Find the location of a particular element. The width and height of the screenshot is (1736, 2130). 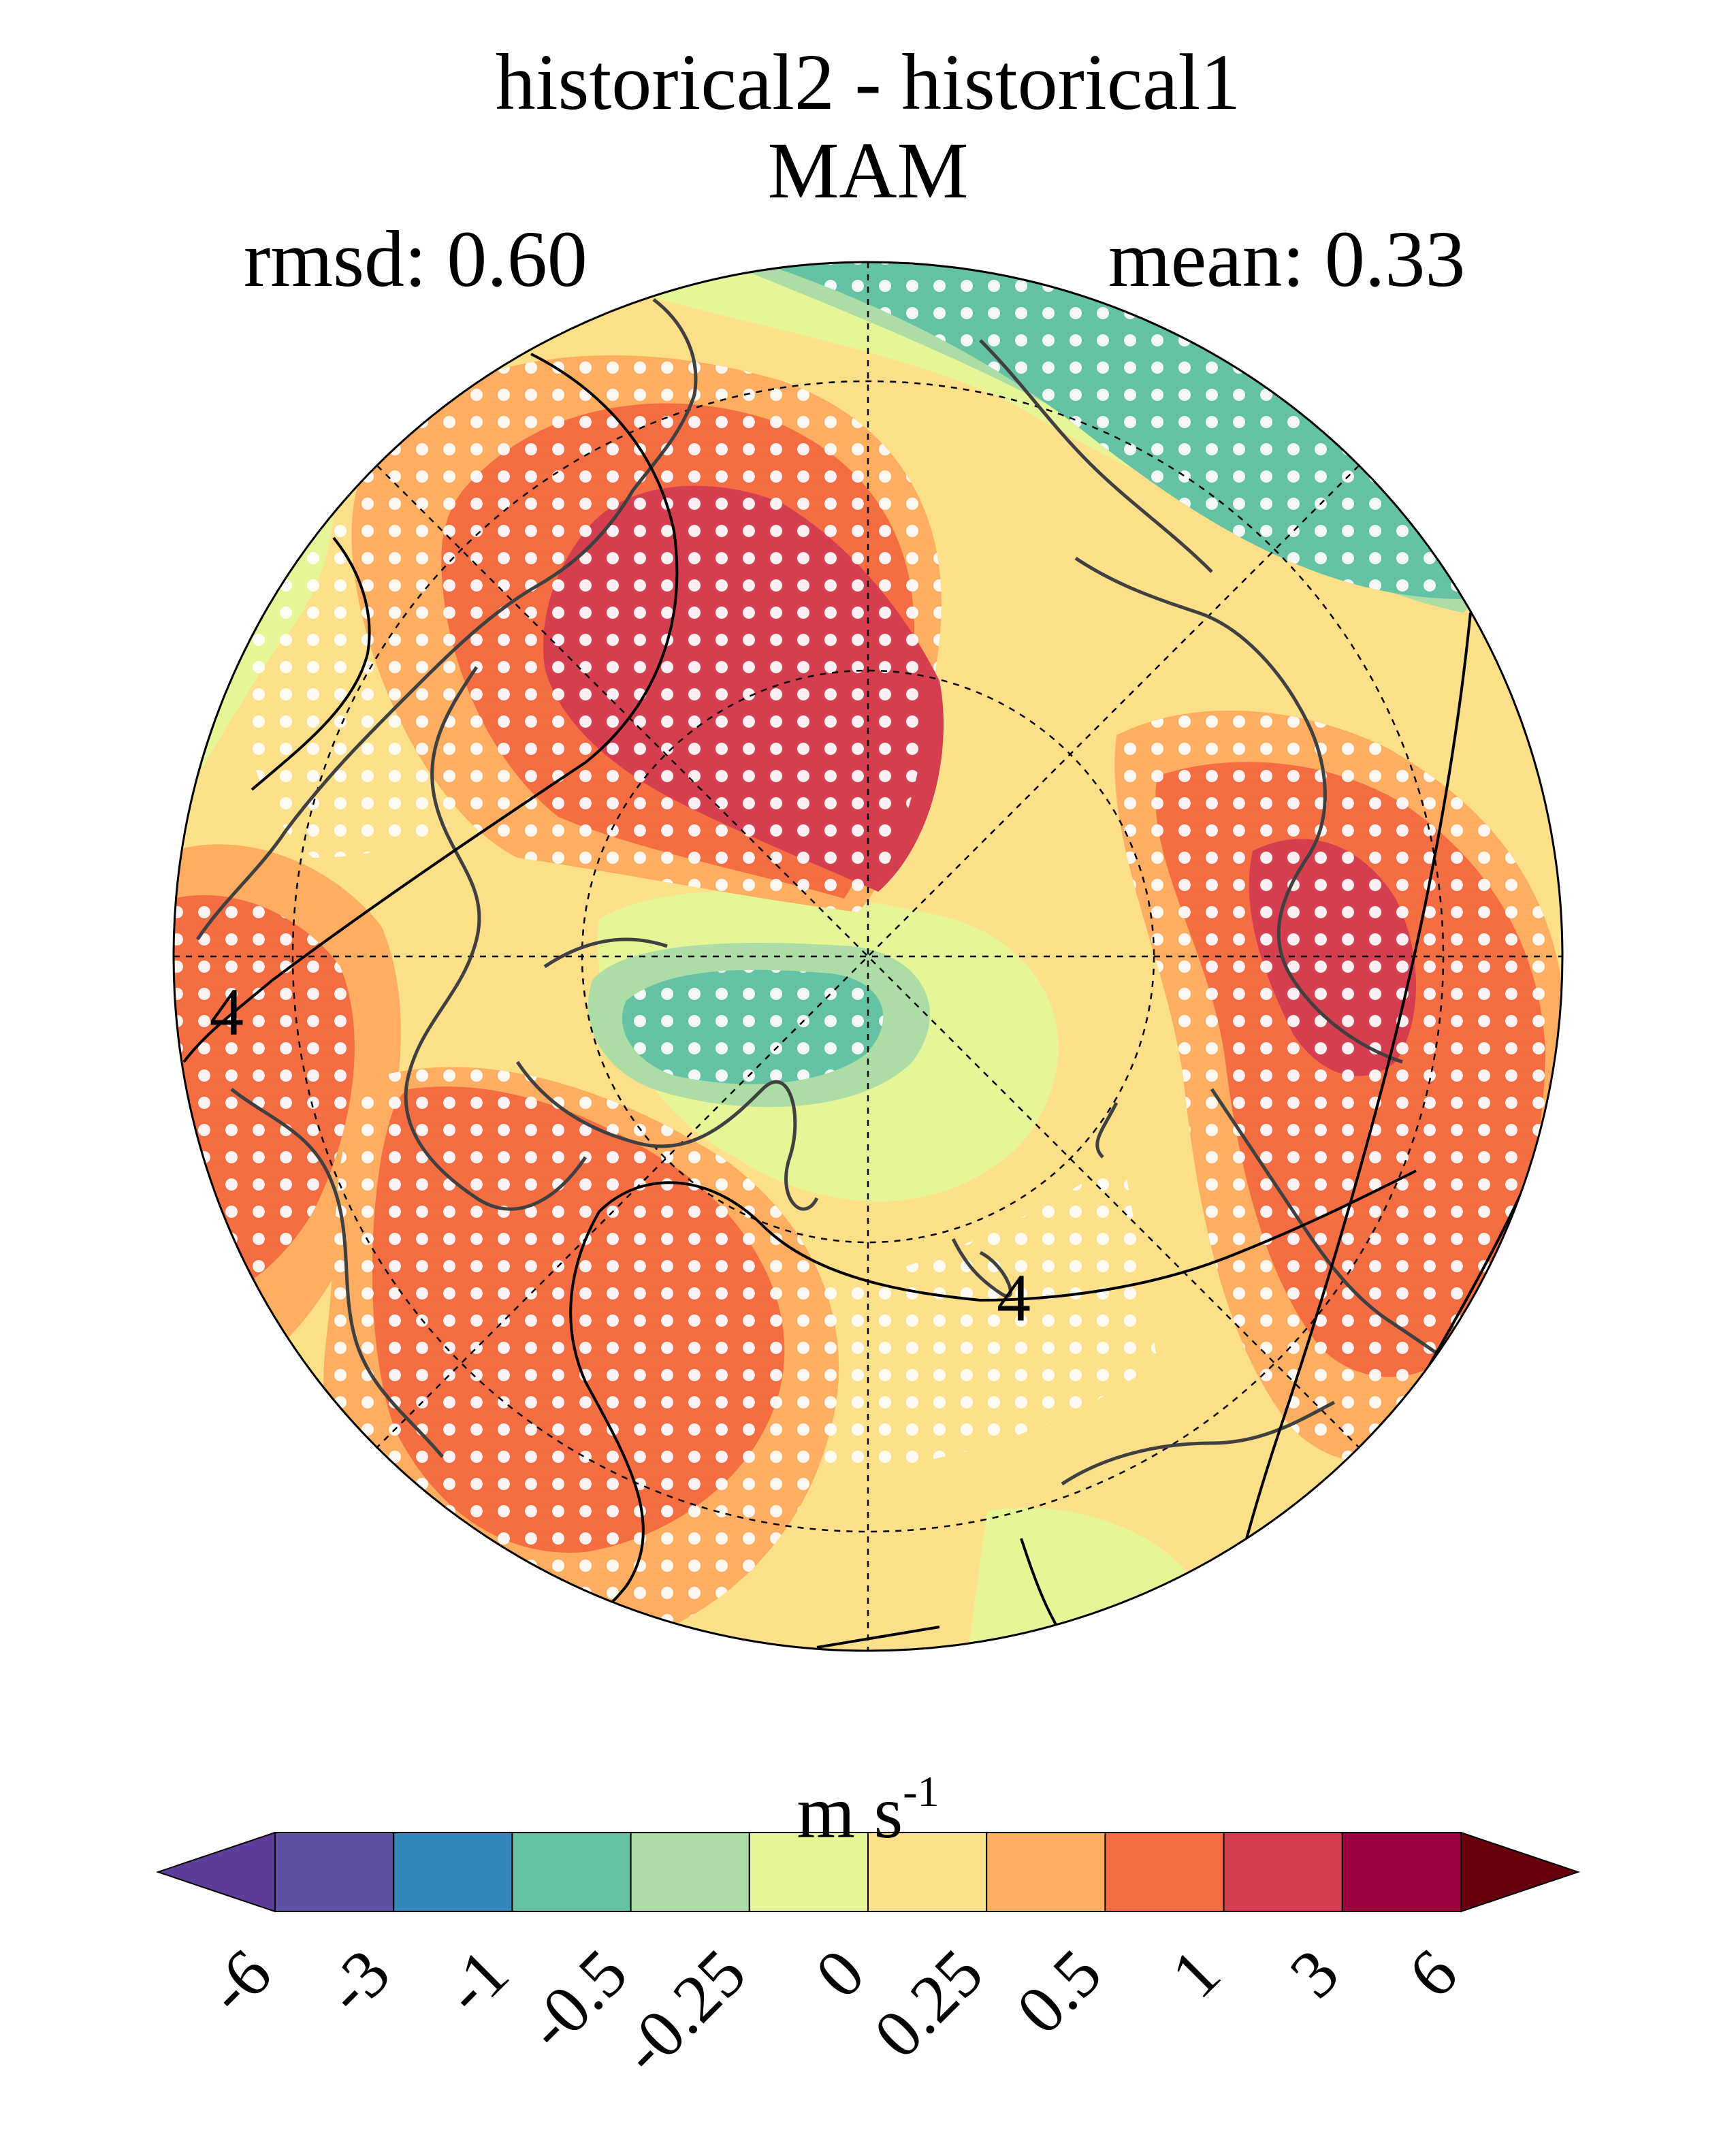

colorbar is located at coordinates (868, 1872).